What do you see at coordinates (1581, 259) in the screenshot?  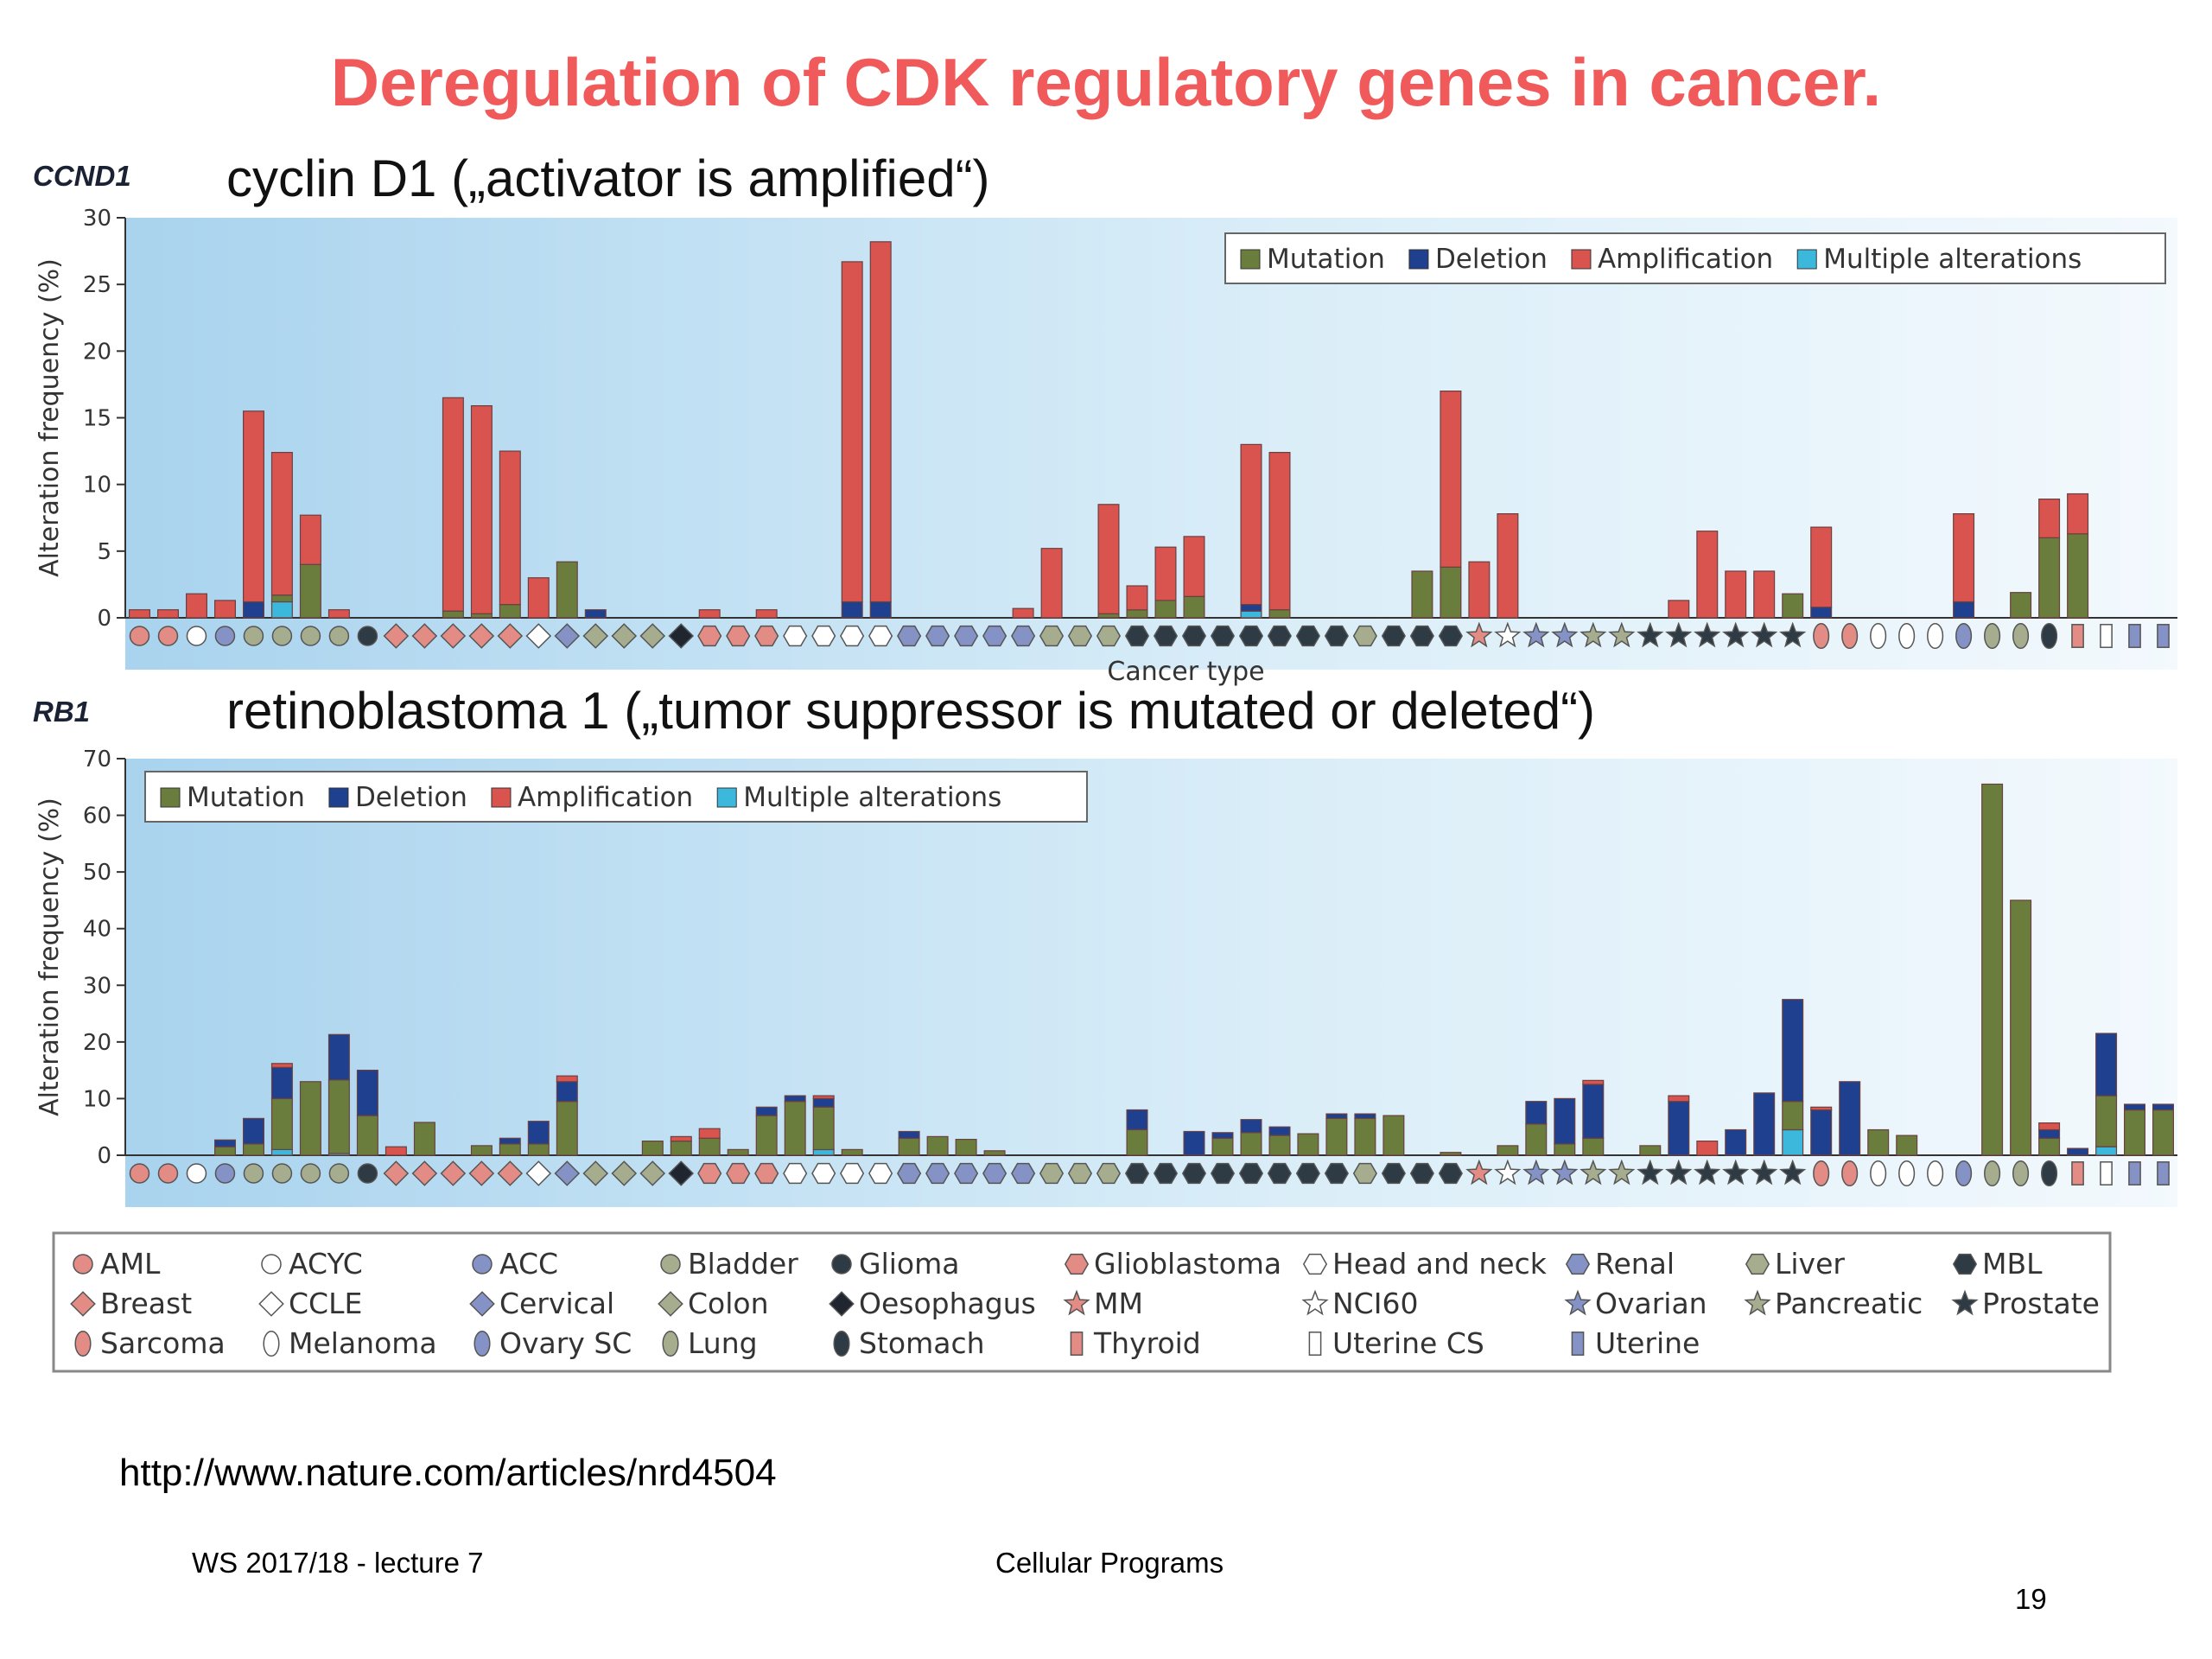 I see `legend-swatch-amplification` at bounding box center [1581, 259].